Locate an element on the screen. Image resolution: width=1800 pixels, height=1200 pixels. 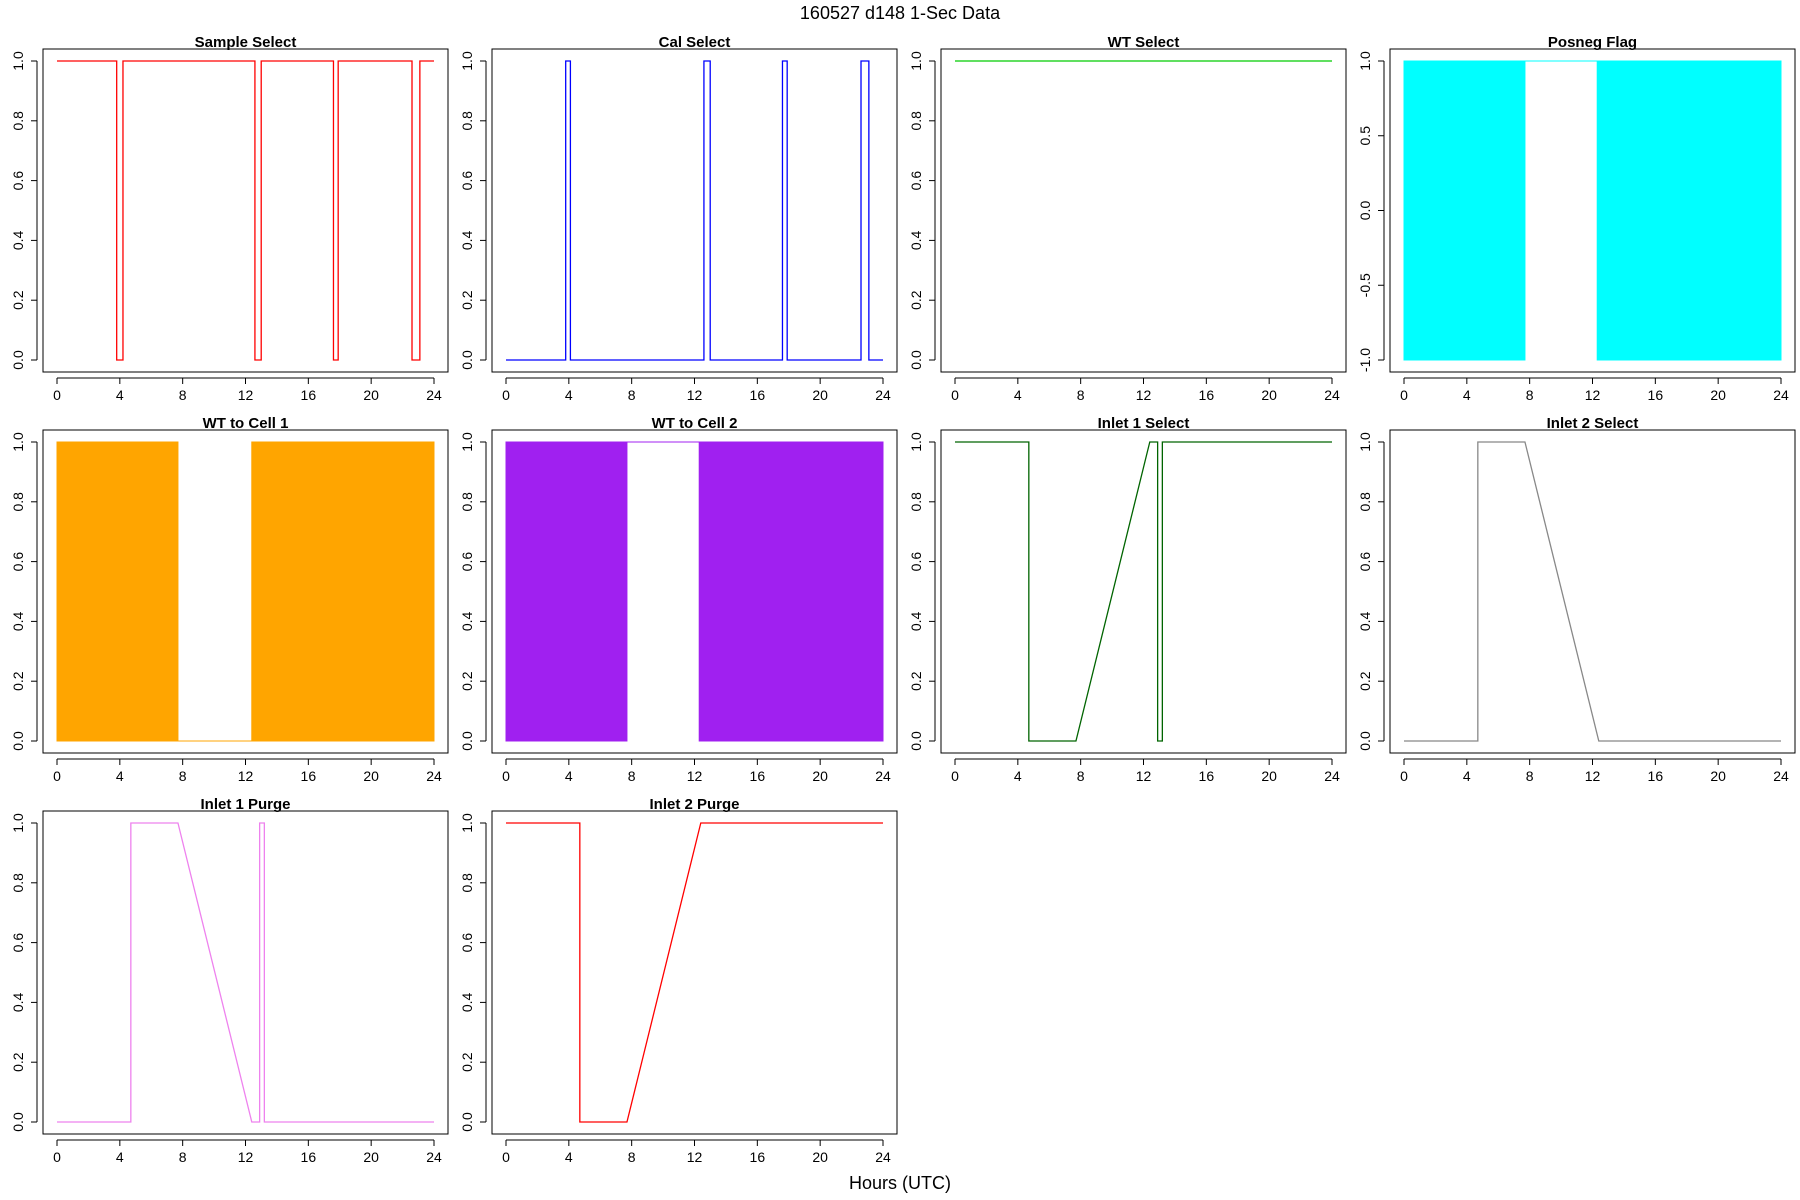
panel-3: WT Select 0 4 8 12 16 20 24 0.0 0.2 0.4 0.6 0.8 1.0 is located at coordinates (1127, 218).